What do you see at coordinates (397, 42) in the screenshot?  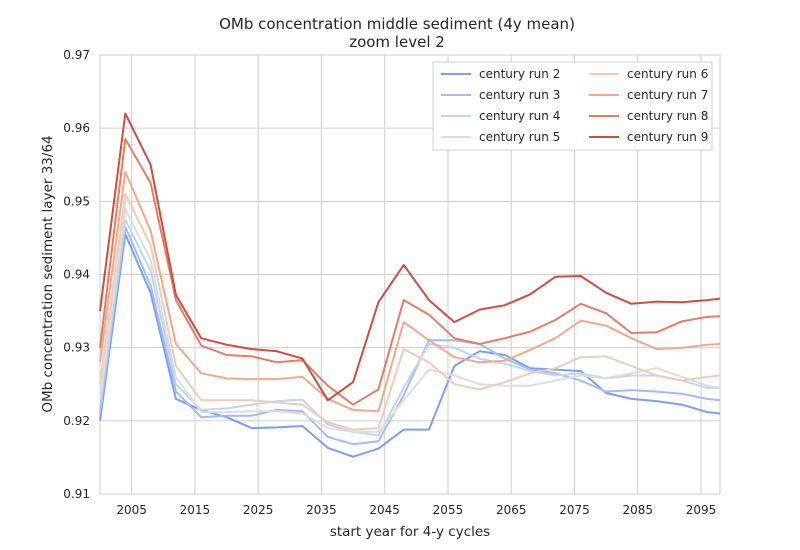 I see `chart-subtitle: zoom level 2` at bounding box center [397, 42].